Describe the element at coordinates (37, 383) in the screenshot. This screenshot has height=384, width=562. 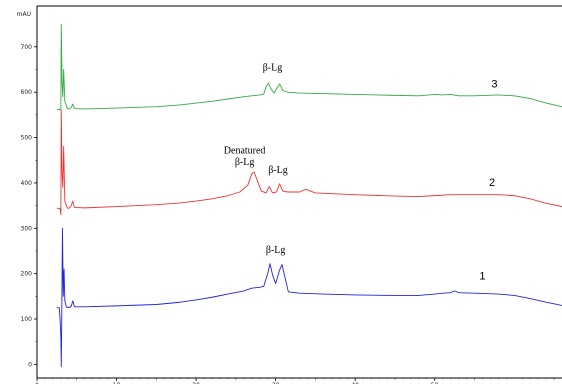
I see `x-tick-label: 0` at that location.